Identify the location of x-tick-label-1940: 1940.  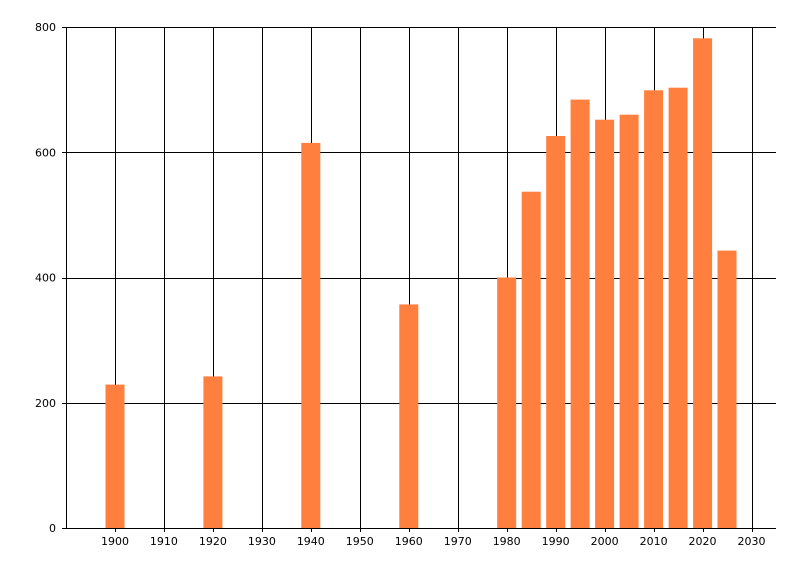
(311, 541).